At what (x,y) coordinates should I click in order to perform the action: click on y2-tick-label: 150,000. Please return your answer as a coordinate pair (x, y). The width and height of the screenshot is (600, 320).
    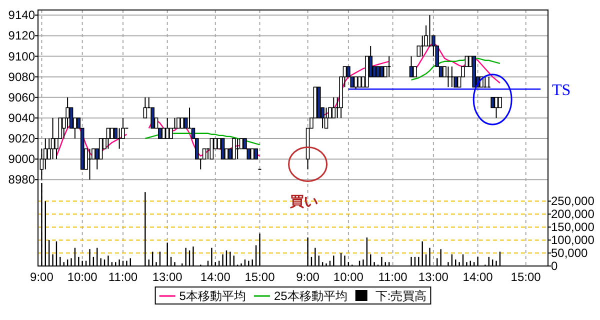
    Looking at the image, I should click on (573, 227).